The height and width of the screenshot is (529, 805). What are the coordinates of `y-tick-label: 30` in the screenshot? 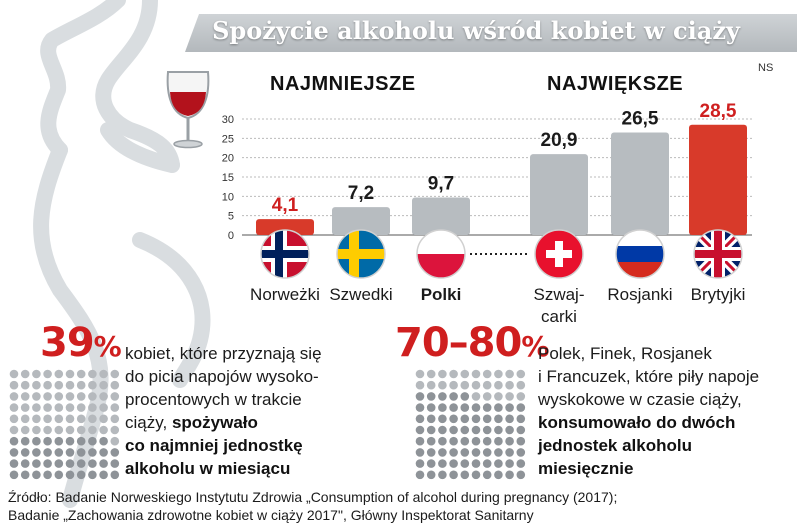 It's located at (228, 120).